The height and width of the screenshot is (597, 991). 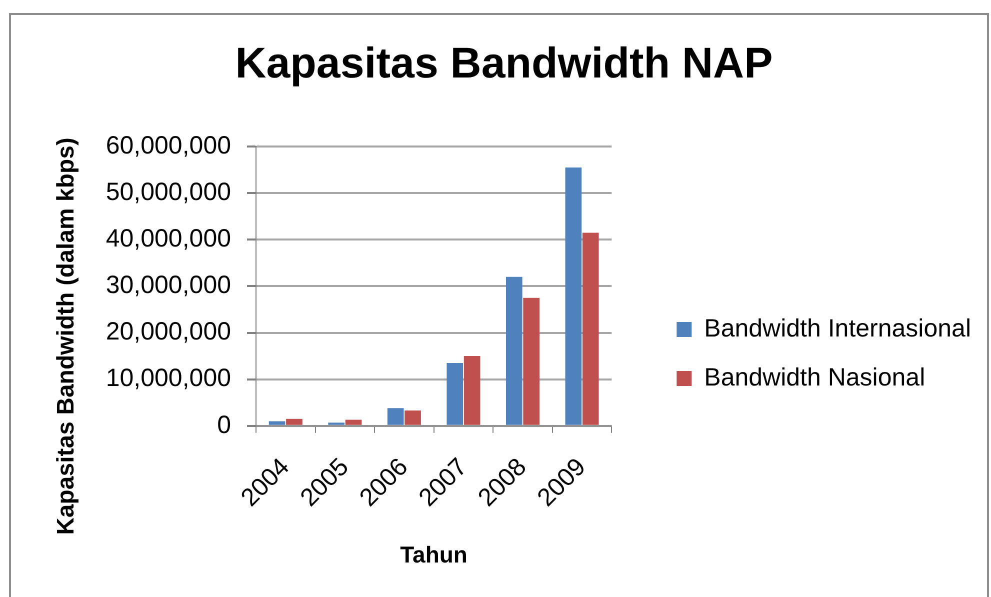 I want to click on y-tick-label: 0, so click(x=224, y=424).